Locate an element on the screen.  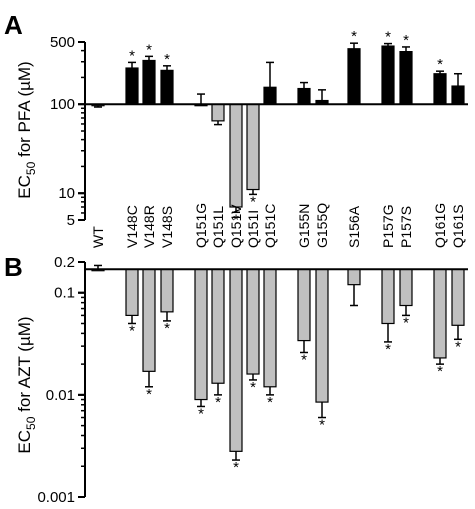
category-label: WT is located at coordinates (98, 237).